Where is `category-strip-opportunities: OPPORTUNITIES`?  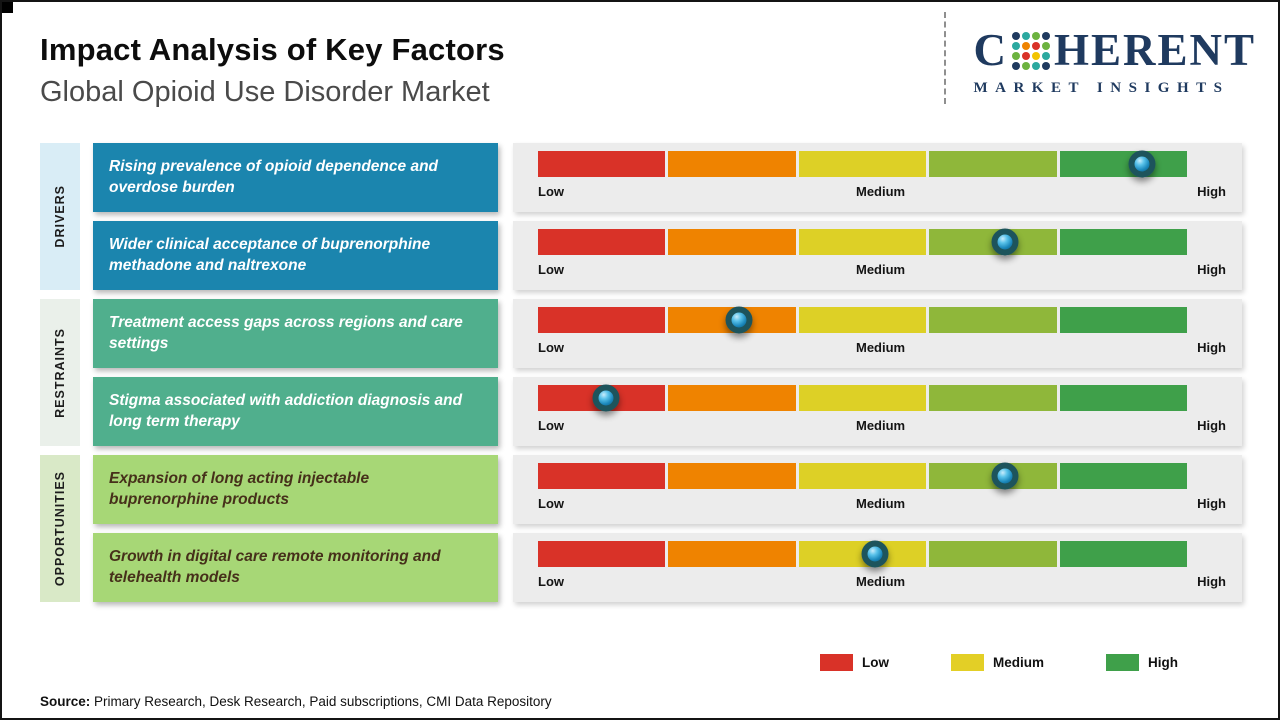
category-strip-opportunities: OPPORTUNITIES is located at coordinates (60, 528).